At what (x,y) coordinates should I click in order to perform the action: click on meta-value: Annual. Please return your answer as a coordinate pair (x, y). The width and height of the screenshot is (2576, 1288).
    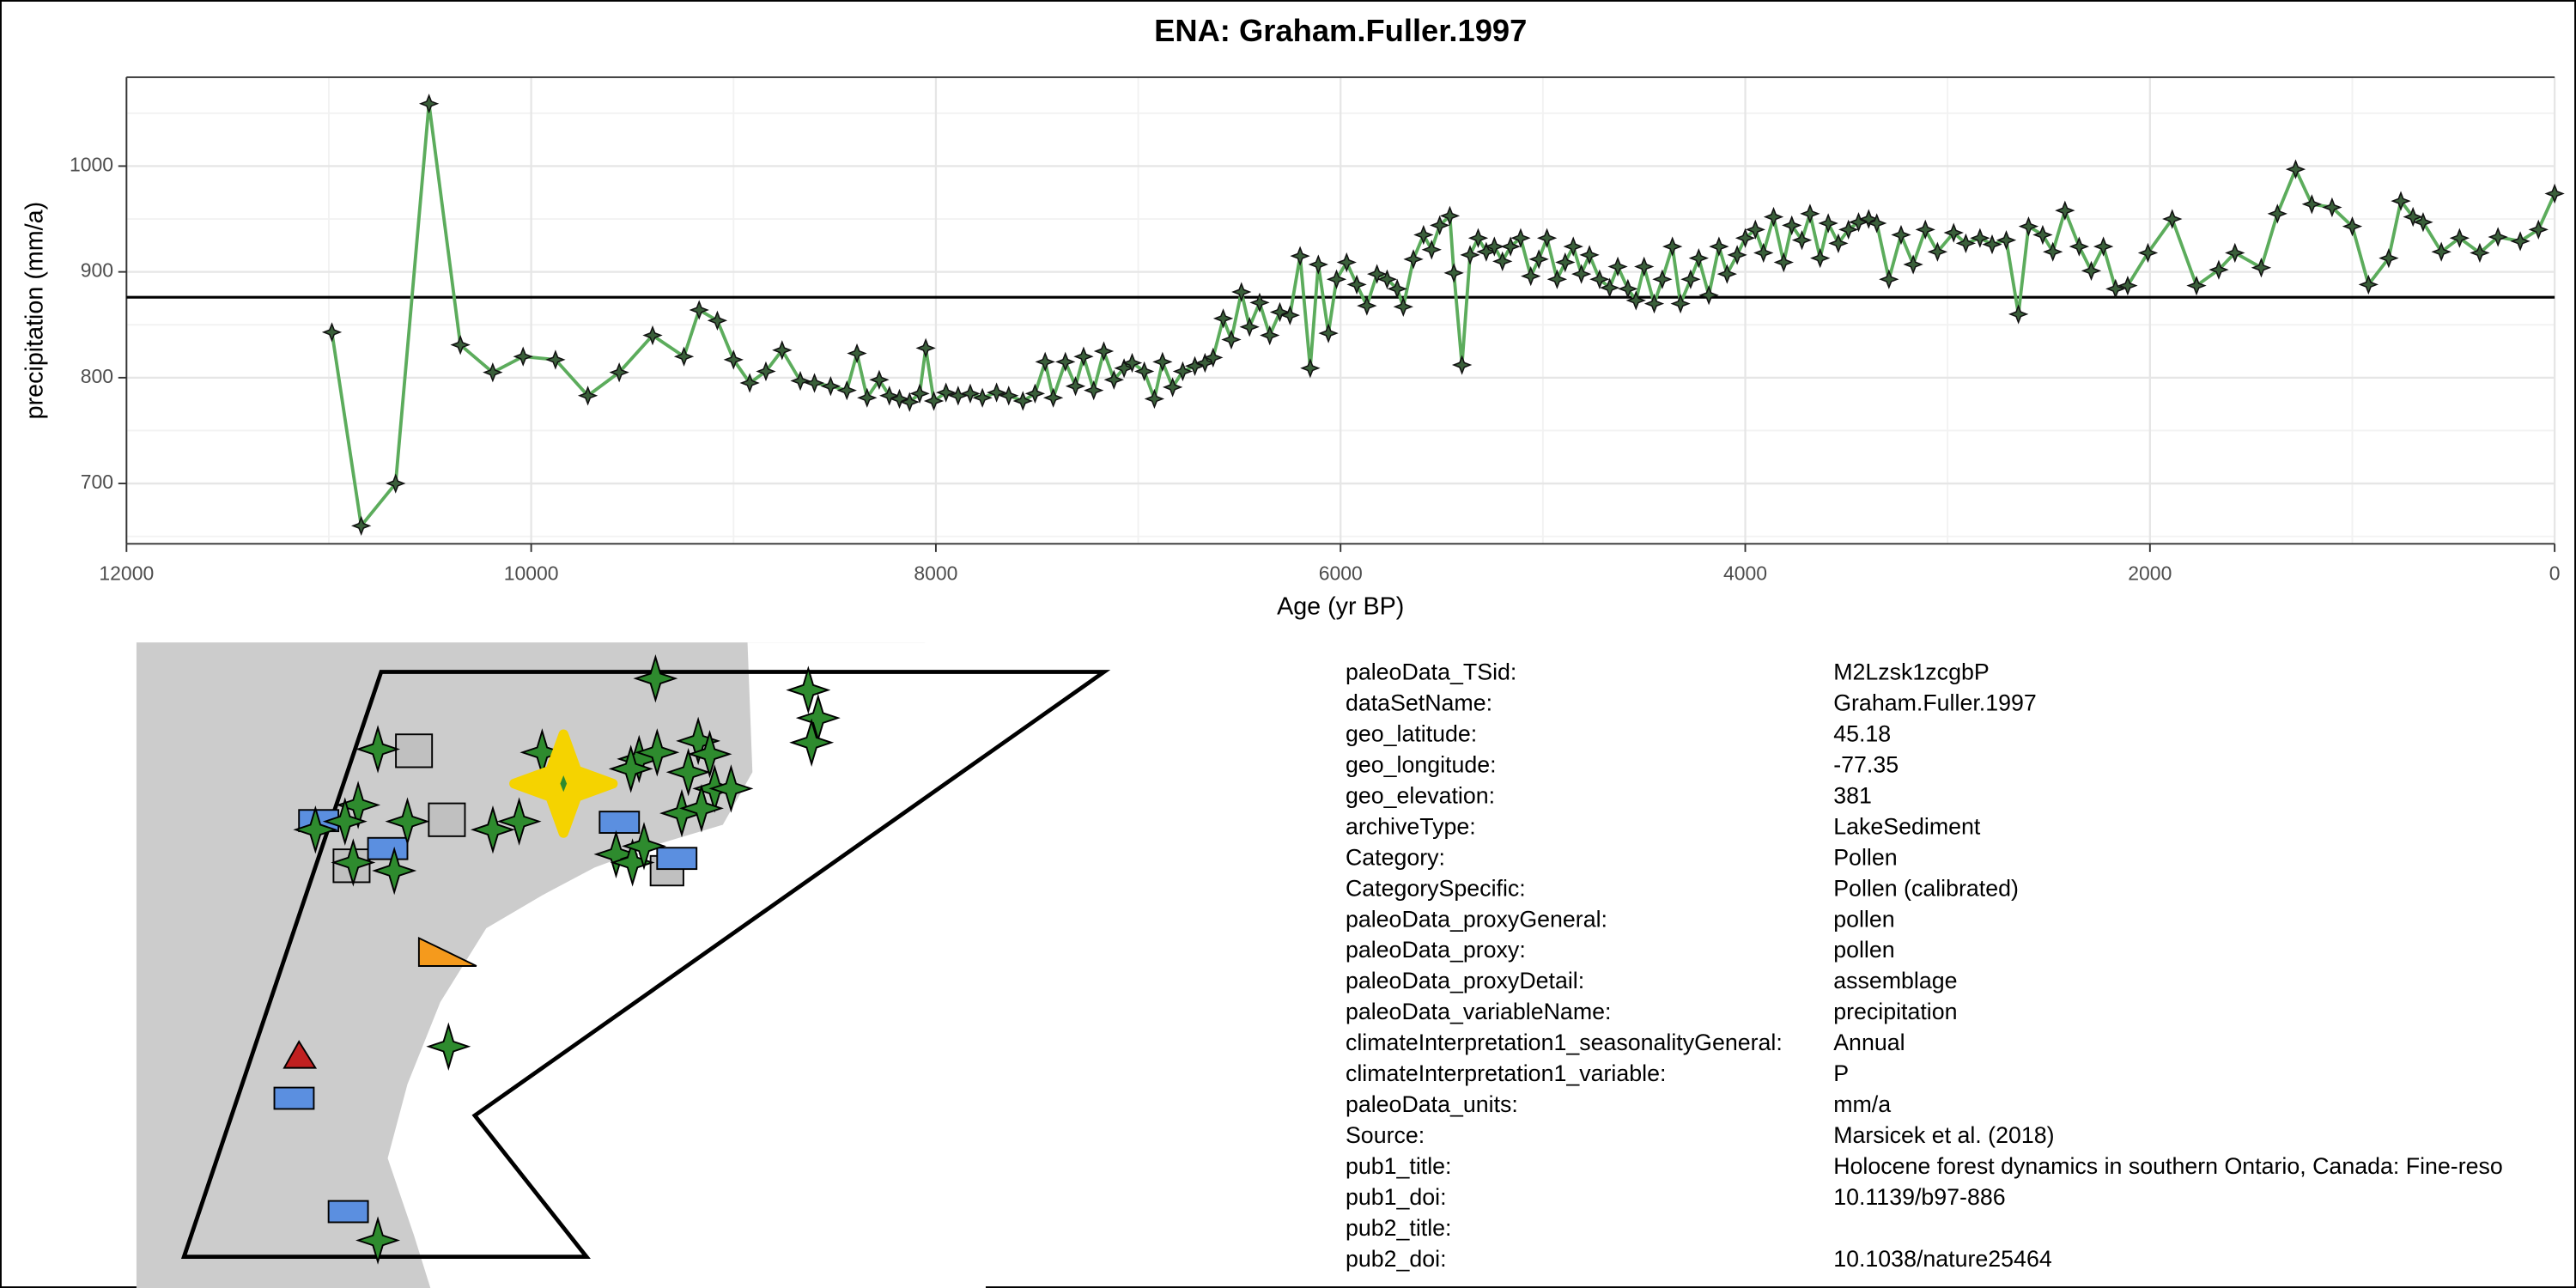
    Looking at the image, I should click on (1869, 1042).